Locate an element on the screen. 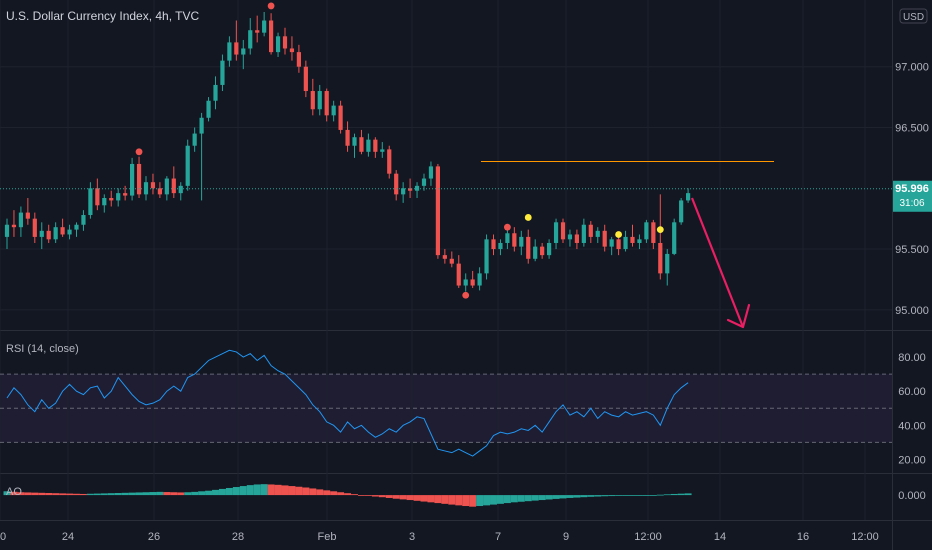 The height and width of the screenshot is (550, 932). time-tick-label: 28 is located at coordinates (238, 537).